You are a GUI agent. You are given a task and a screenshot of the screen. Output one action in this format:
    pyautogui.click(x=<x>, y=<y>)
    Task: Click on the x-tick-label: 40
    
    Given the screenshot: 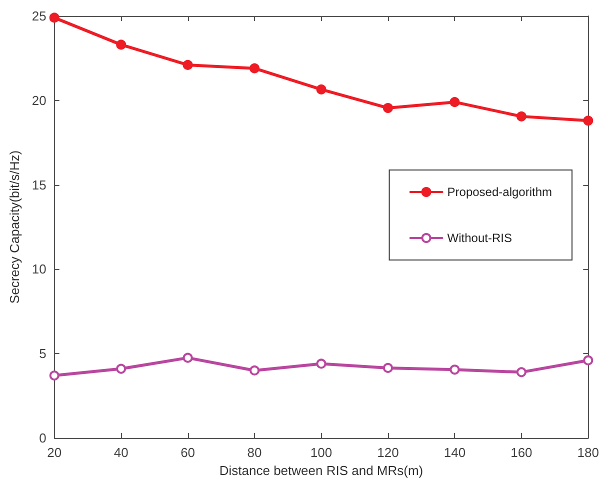 What is the action you would take?
    pyautogui.click(x=121, y=452)
    